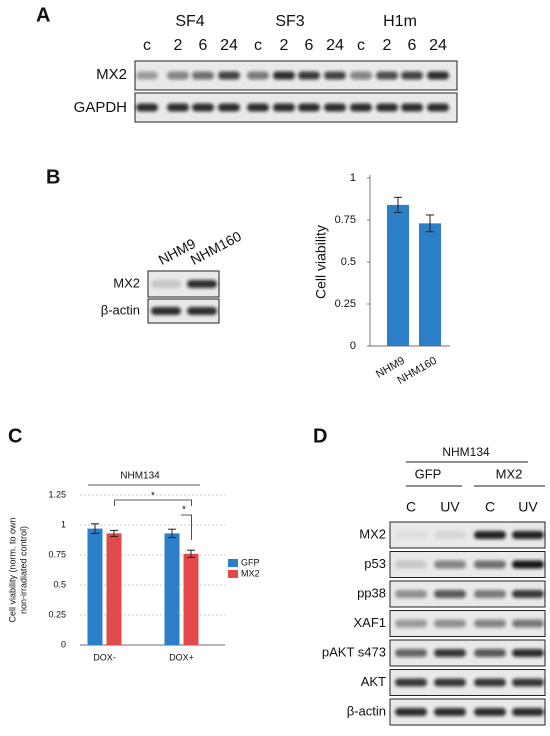 The image size is (550, 736). I want to click on group-label: H1m, so click(400, 21).